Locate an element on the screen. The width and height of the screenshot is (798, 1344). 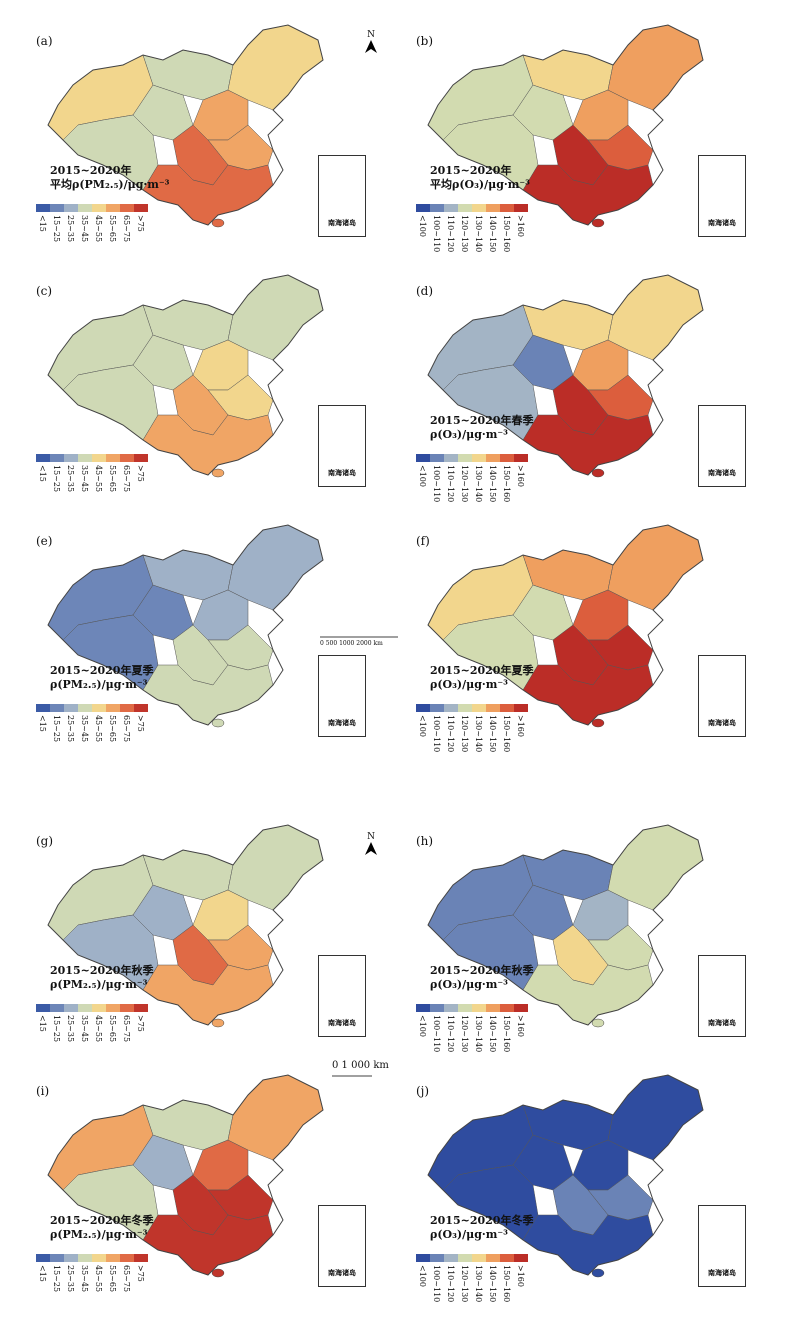
panel-title-line1: 2015~2020年夏季 is located at coordinates (102, 670).